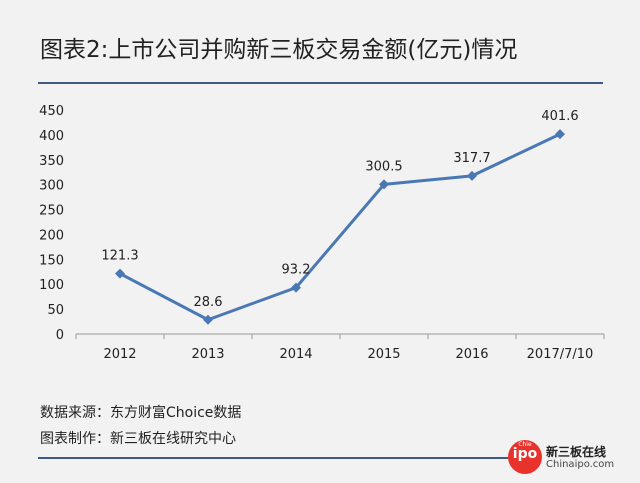  I want to click on x-tick-label: 2016, so click(471, 354).